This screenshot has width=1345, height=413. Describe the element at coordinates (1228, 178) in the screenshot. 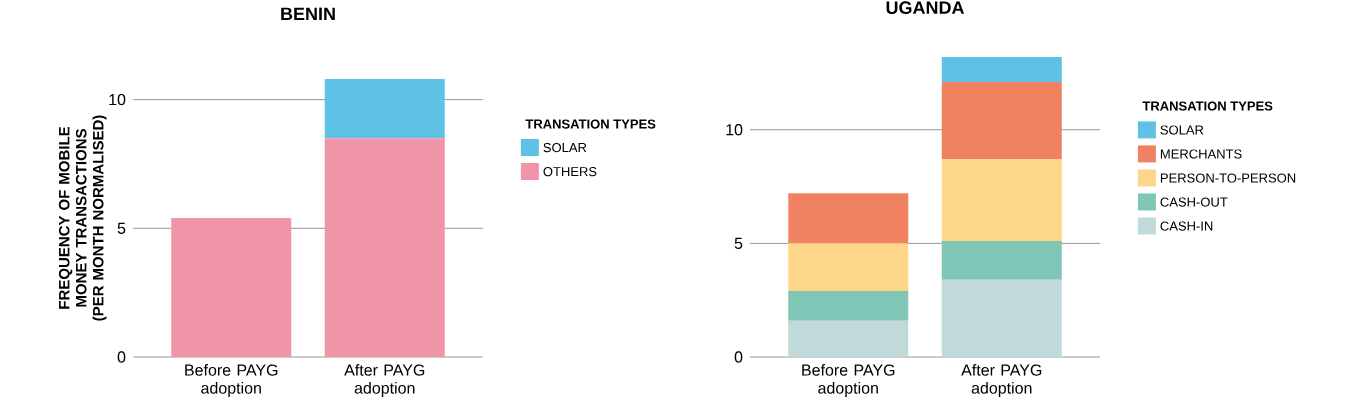

I see `legend-label: PERSON-TO-PERSON` at that location.